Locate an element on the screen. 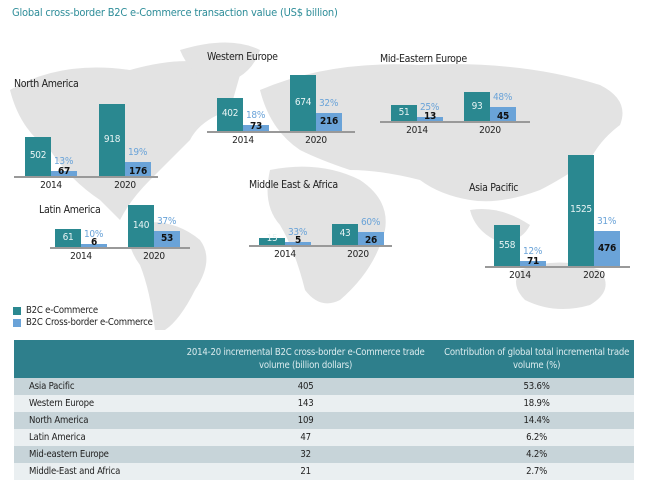 The width and height of the screenshot is (650, 489). b2c-value-label: 502 is located at coordinates (38, 156).